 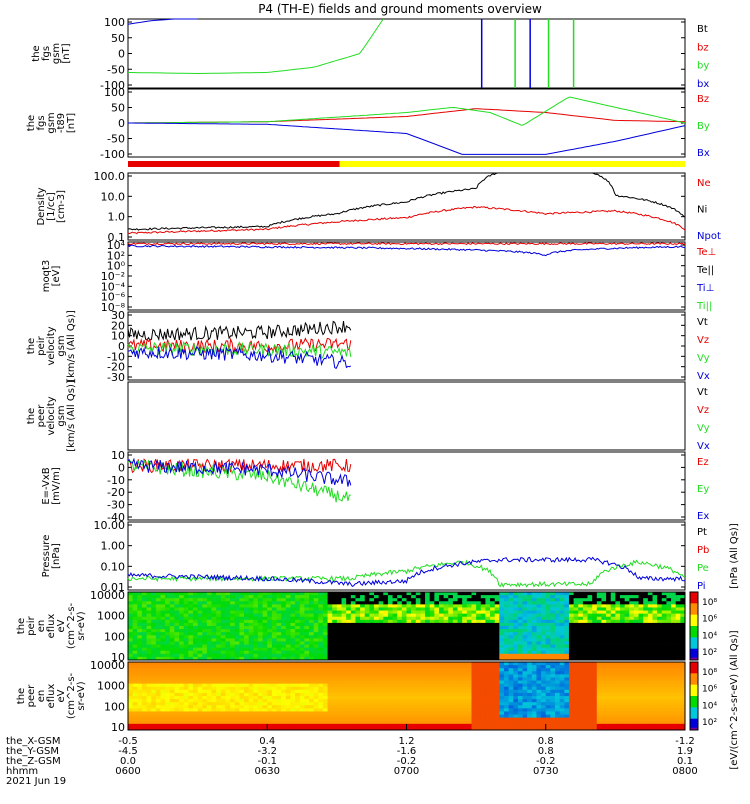 I want to click on ytick-label: 100, so click(x=114, y=706).